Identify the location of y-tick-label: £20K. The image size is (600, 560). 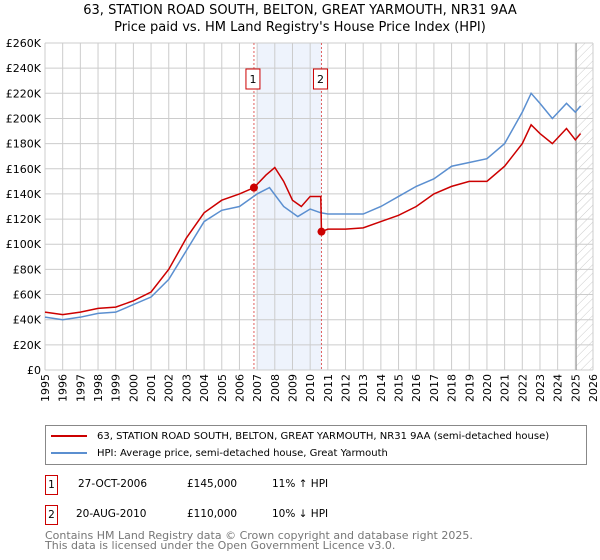
(27, 345).